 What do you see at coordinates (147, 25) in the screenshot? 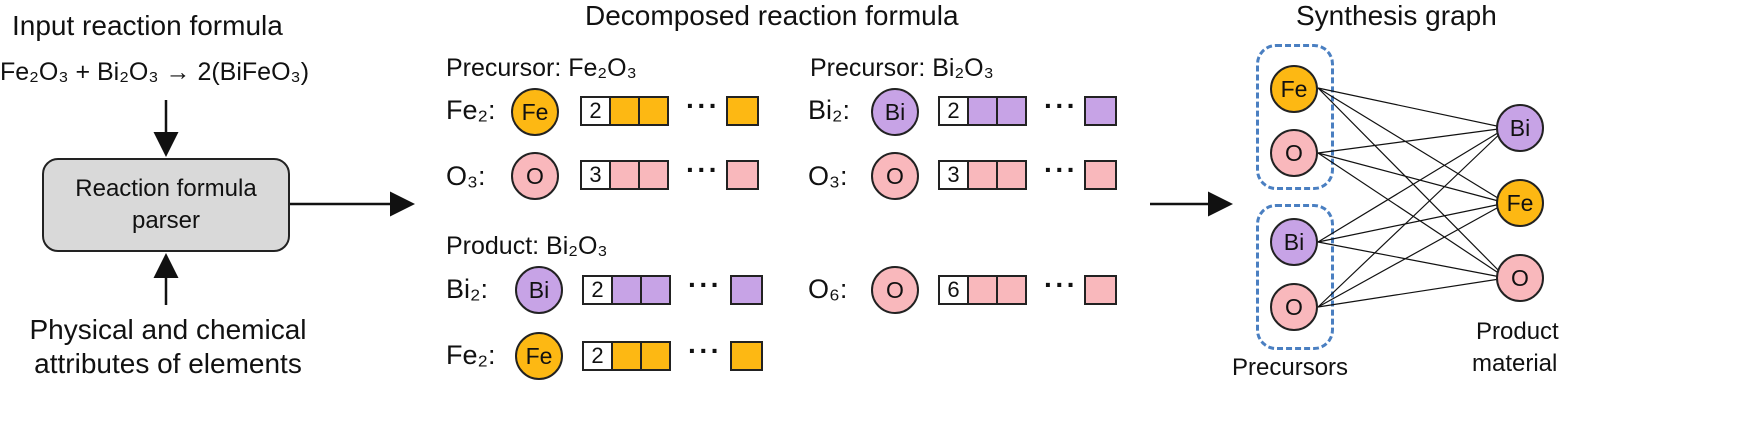
I see `input-heading: Input reaction formula` at bounding box center [147, 25].